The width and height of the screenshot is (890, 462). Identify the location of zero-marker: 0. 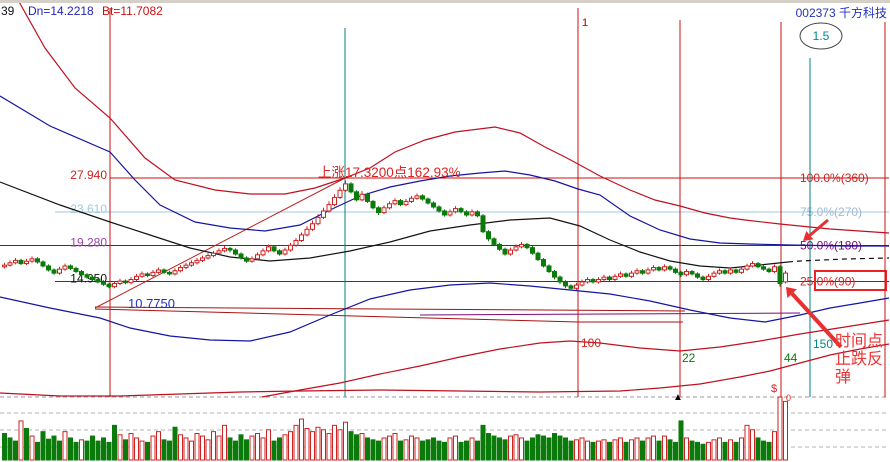
(788, 398).